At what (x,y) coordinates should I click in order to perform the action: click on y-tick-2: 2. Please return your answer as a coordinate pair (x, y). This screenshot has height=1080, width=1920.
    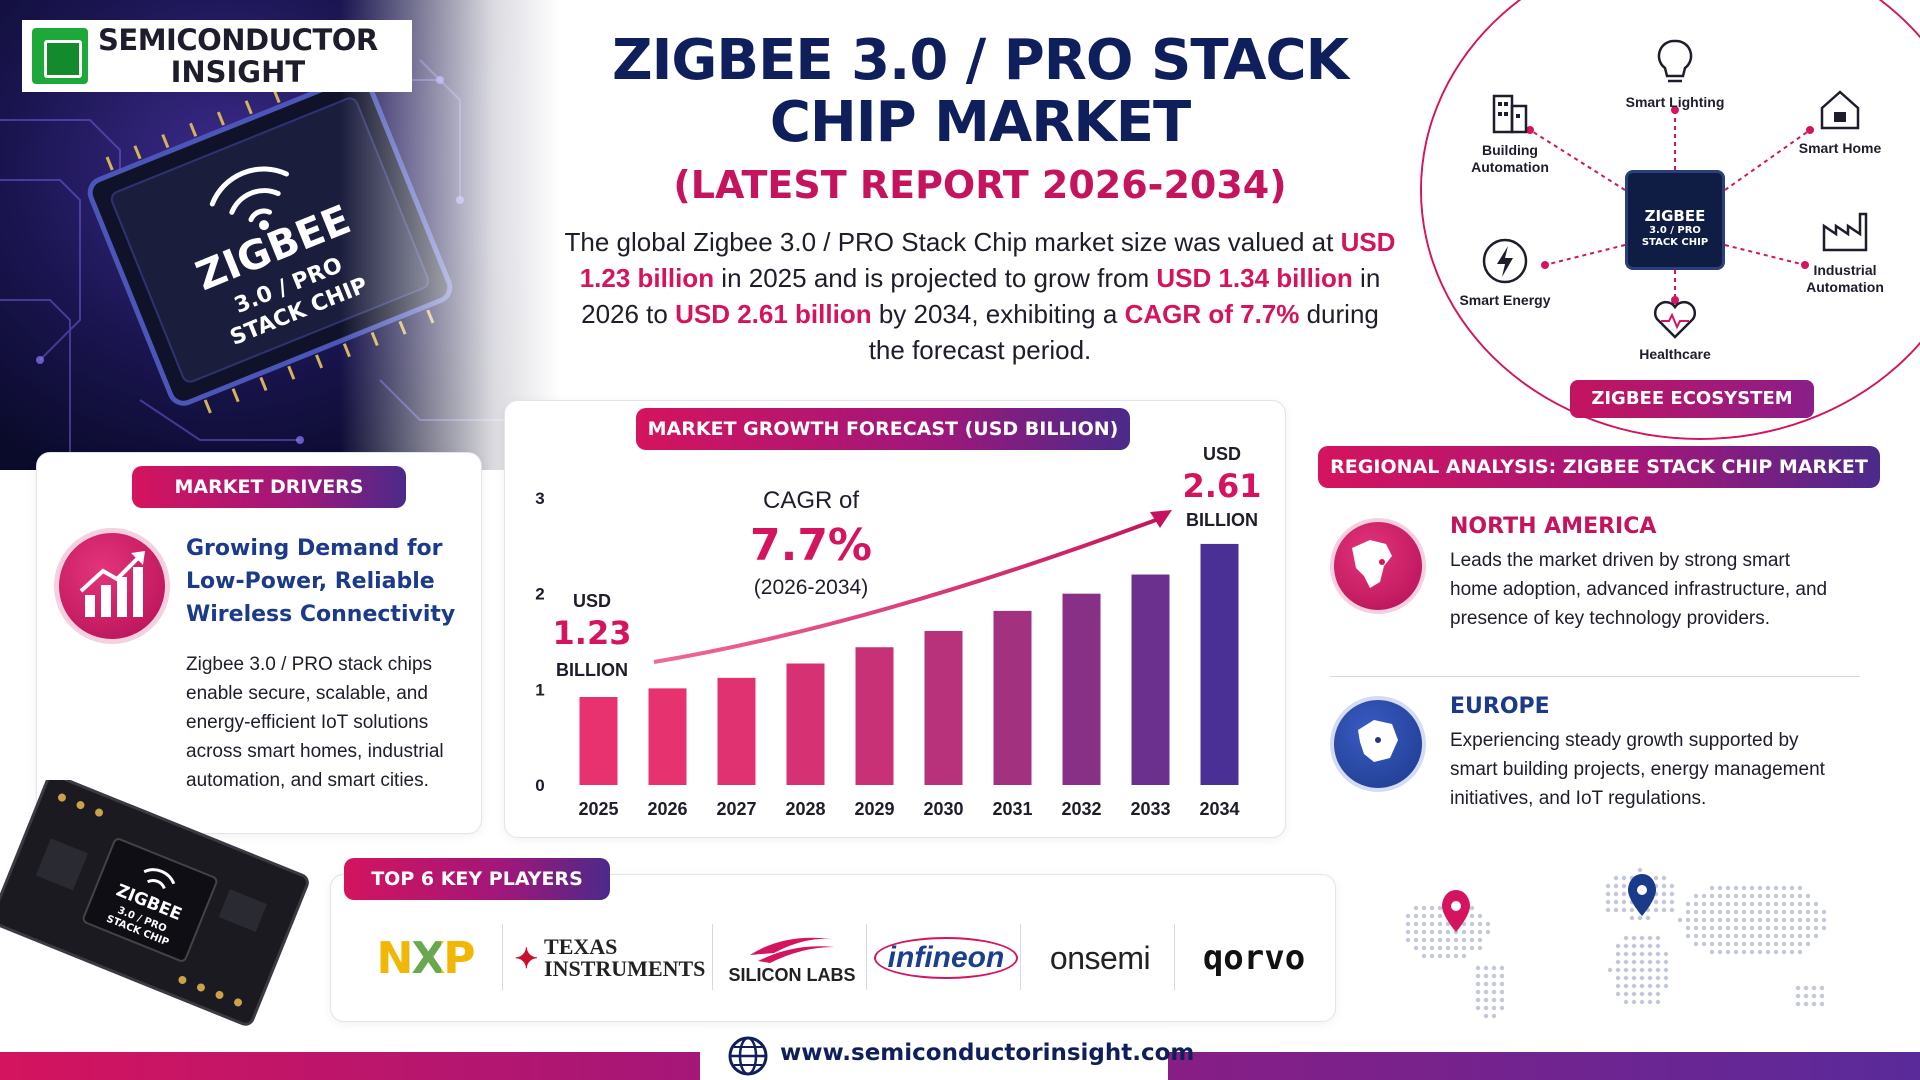
    Looking at the image, I should click on (539, 594).